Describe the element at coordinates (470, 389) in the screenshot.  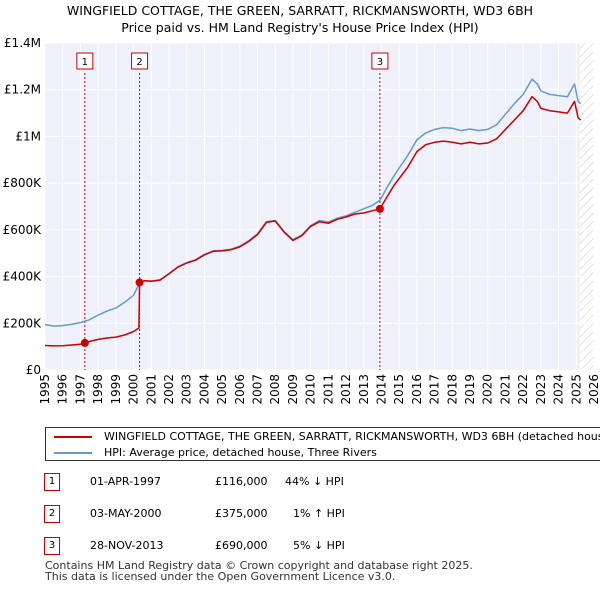
I see `x-tick-label: 2019` at that location.